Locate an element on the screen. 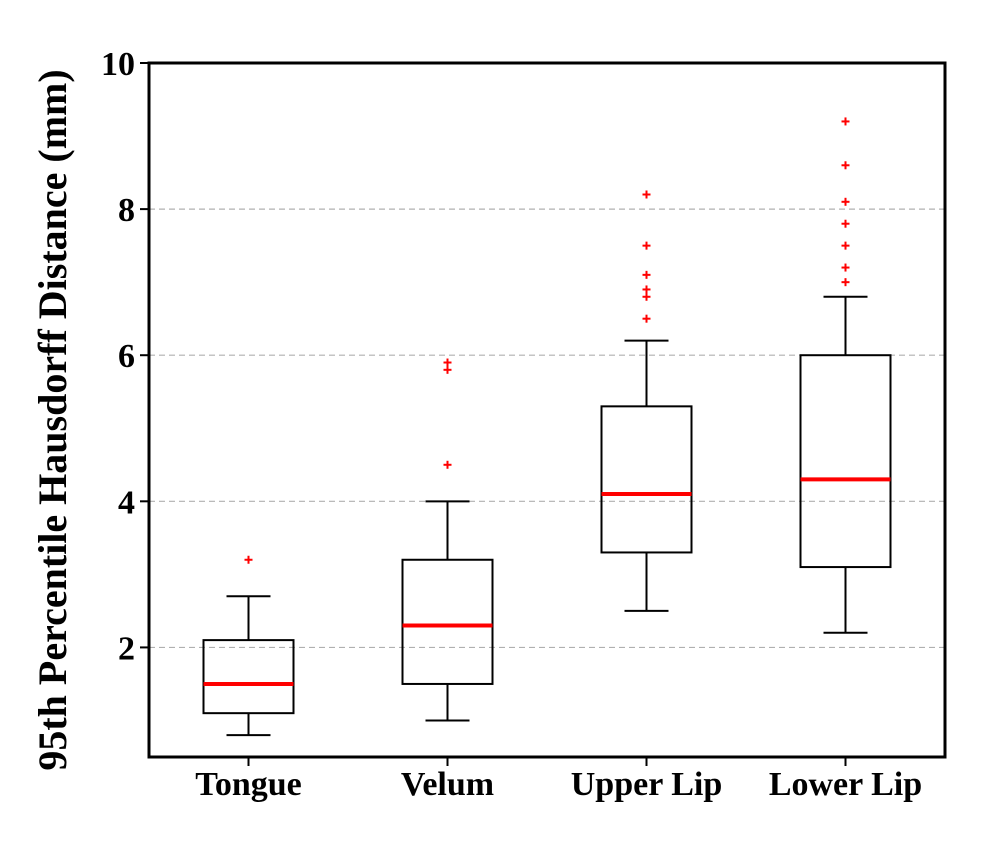 The height and width of the screenshot is (854, 997). y-axis-label: 95th Percentile Hausdorff Distance (mm) is located at coordinates (52, 419).